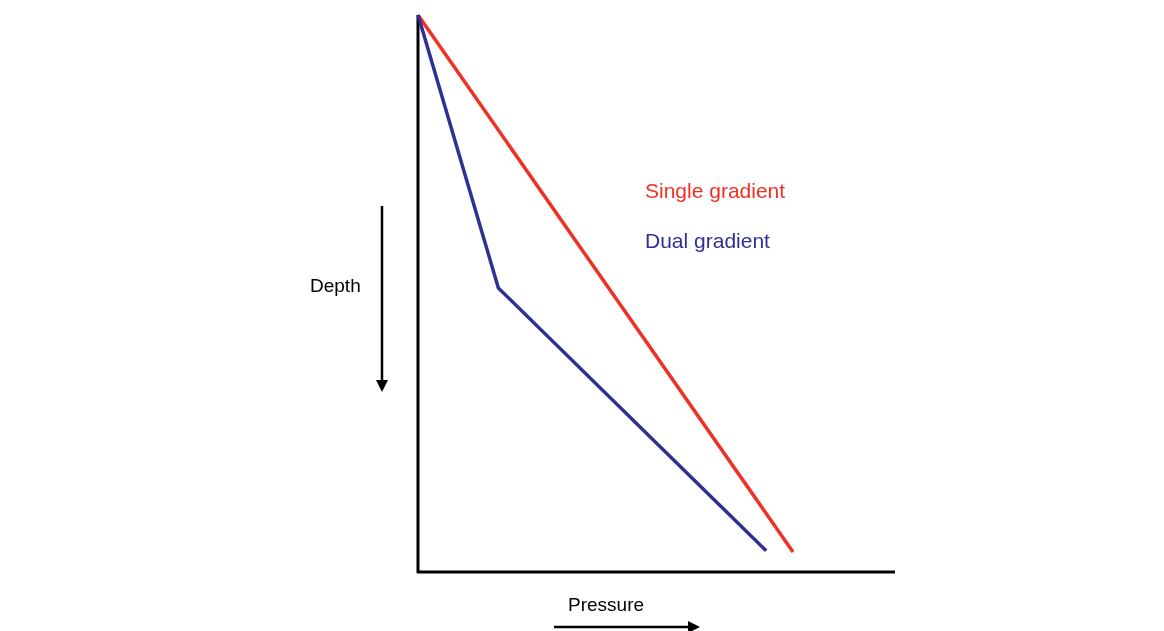  Describe the element at coordinates (335, 285) in the screenshot. I see `y-axis-title: Depth` at that location.